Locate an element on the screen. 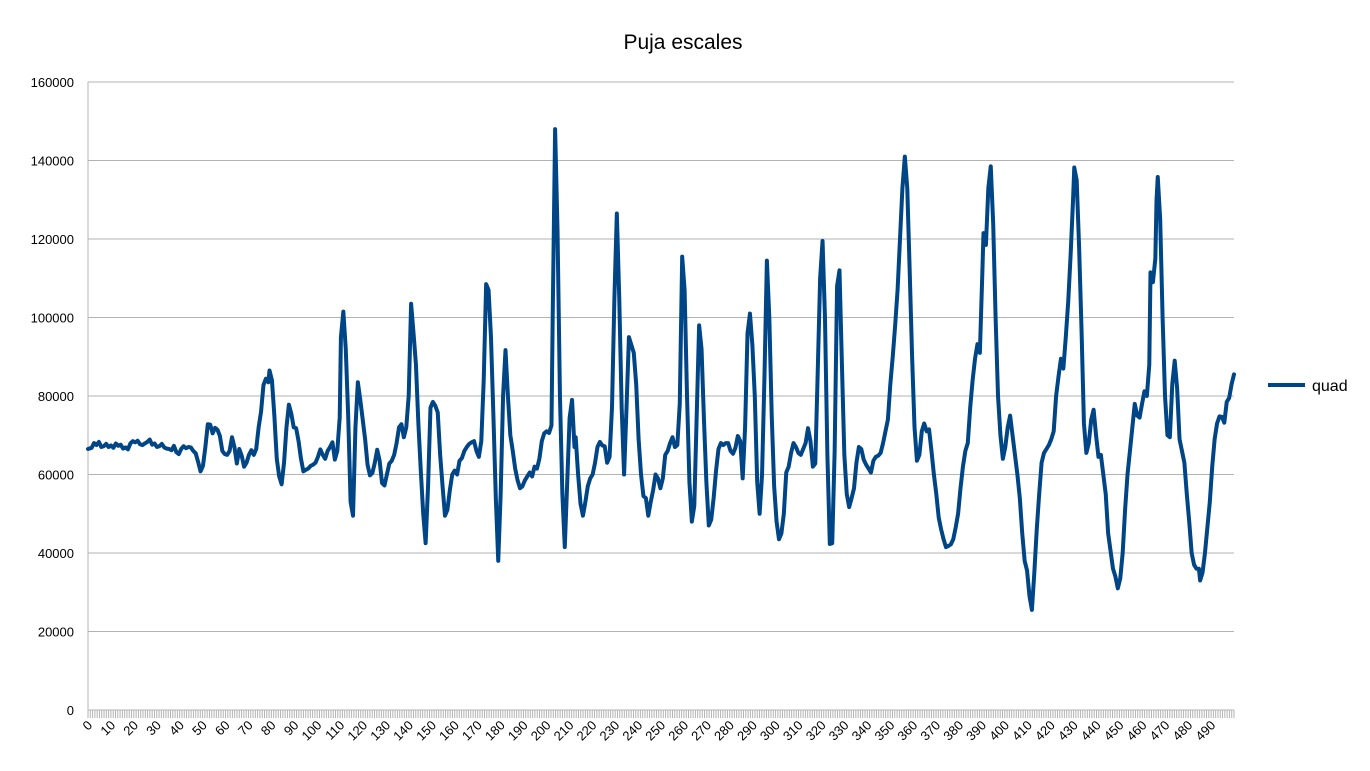 This screenshot has height=771, width=1370. x-tick-label: 340 is located at coordinates (862, 731).